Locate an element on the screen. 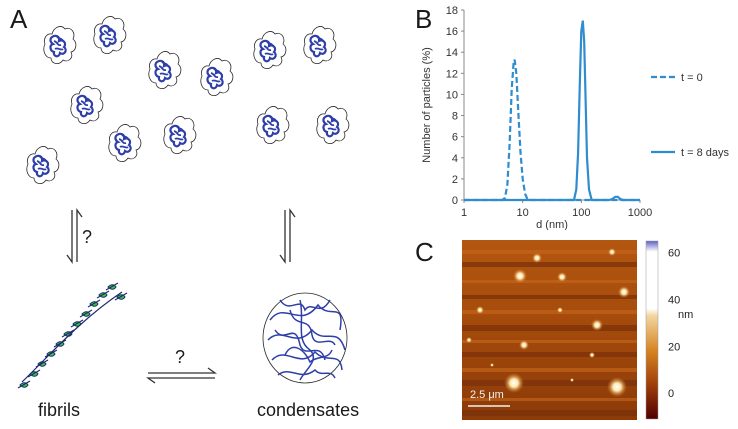 The height and width of the screenshot is (429, 738). colorbar-tick-label: 20 is located at coordinates (674, 347).